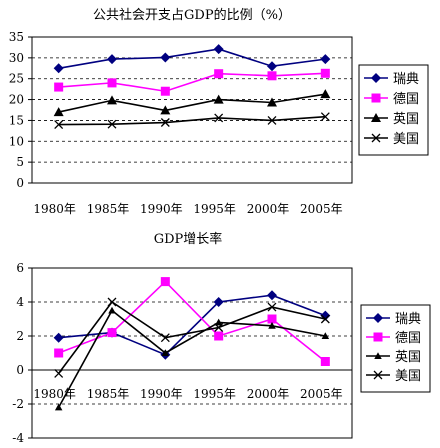 The image size is (440, 448). Describe the element at coordinates (406, 79) in the screenshot. I see `legend-label: 瑞典` at that location.